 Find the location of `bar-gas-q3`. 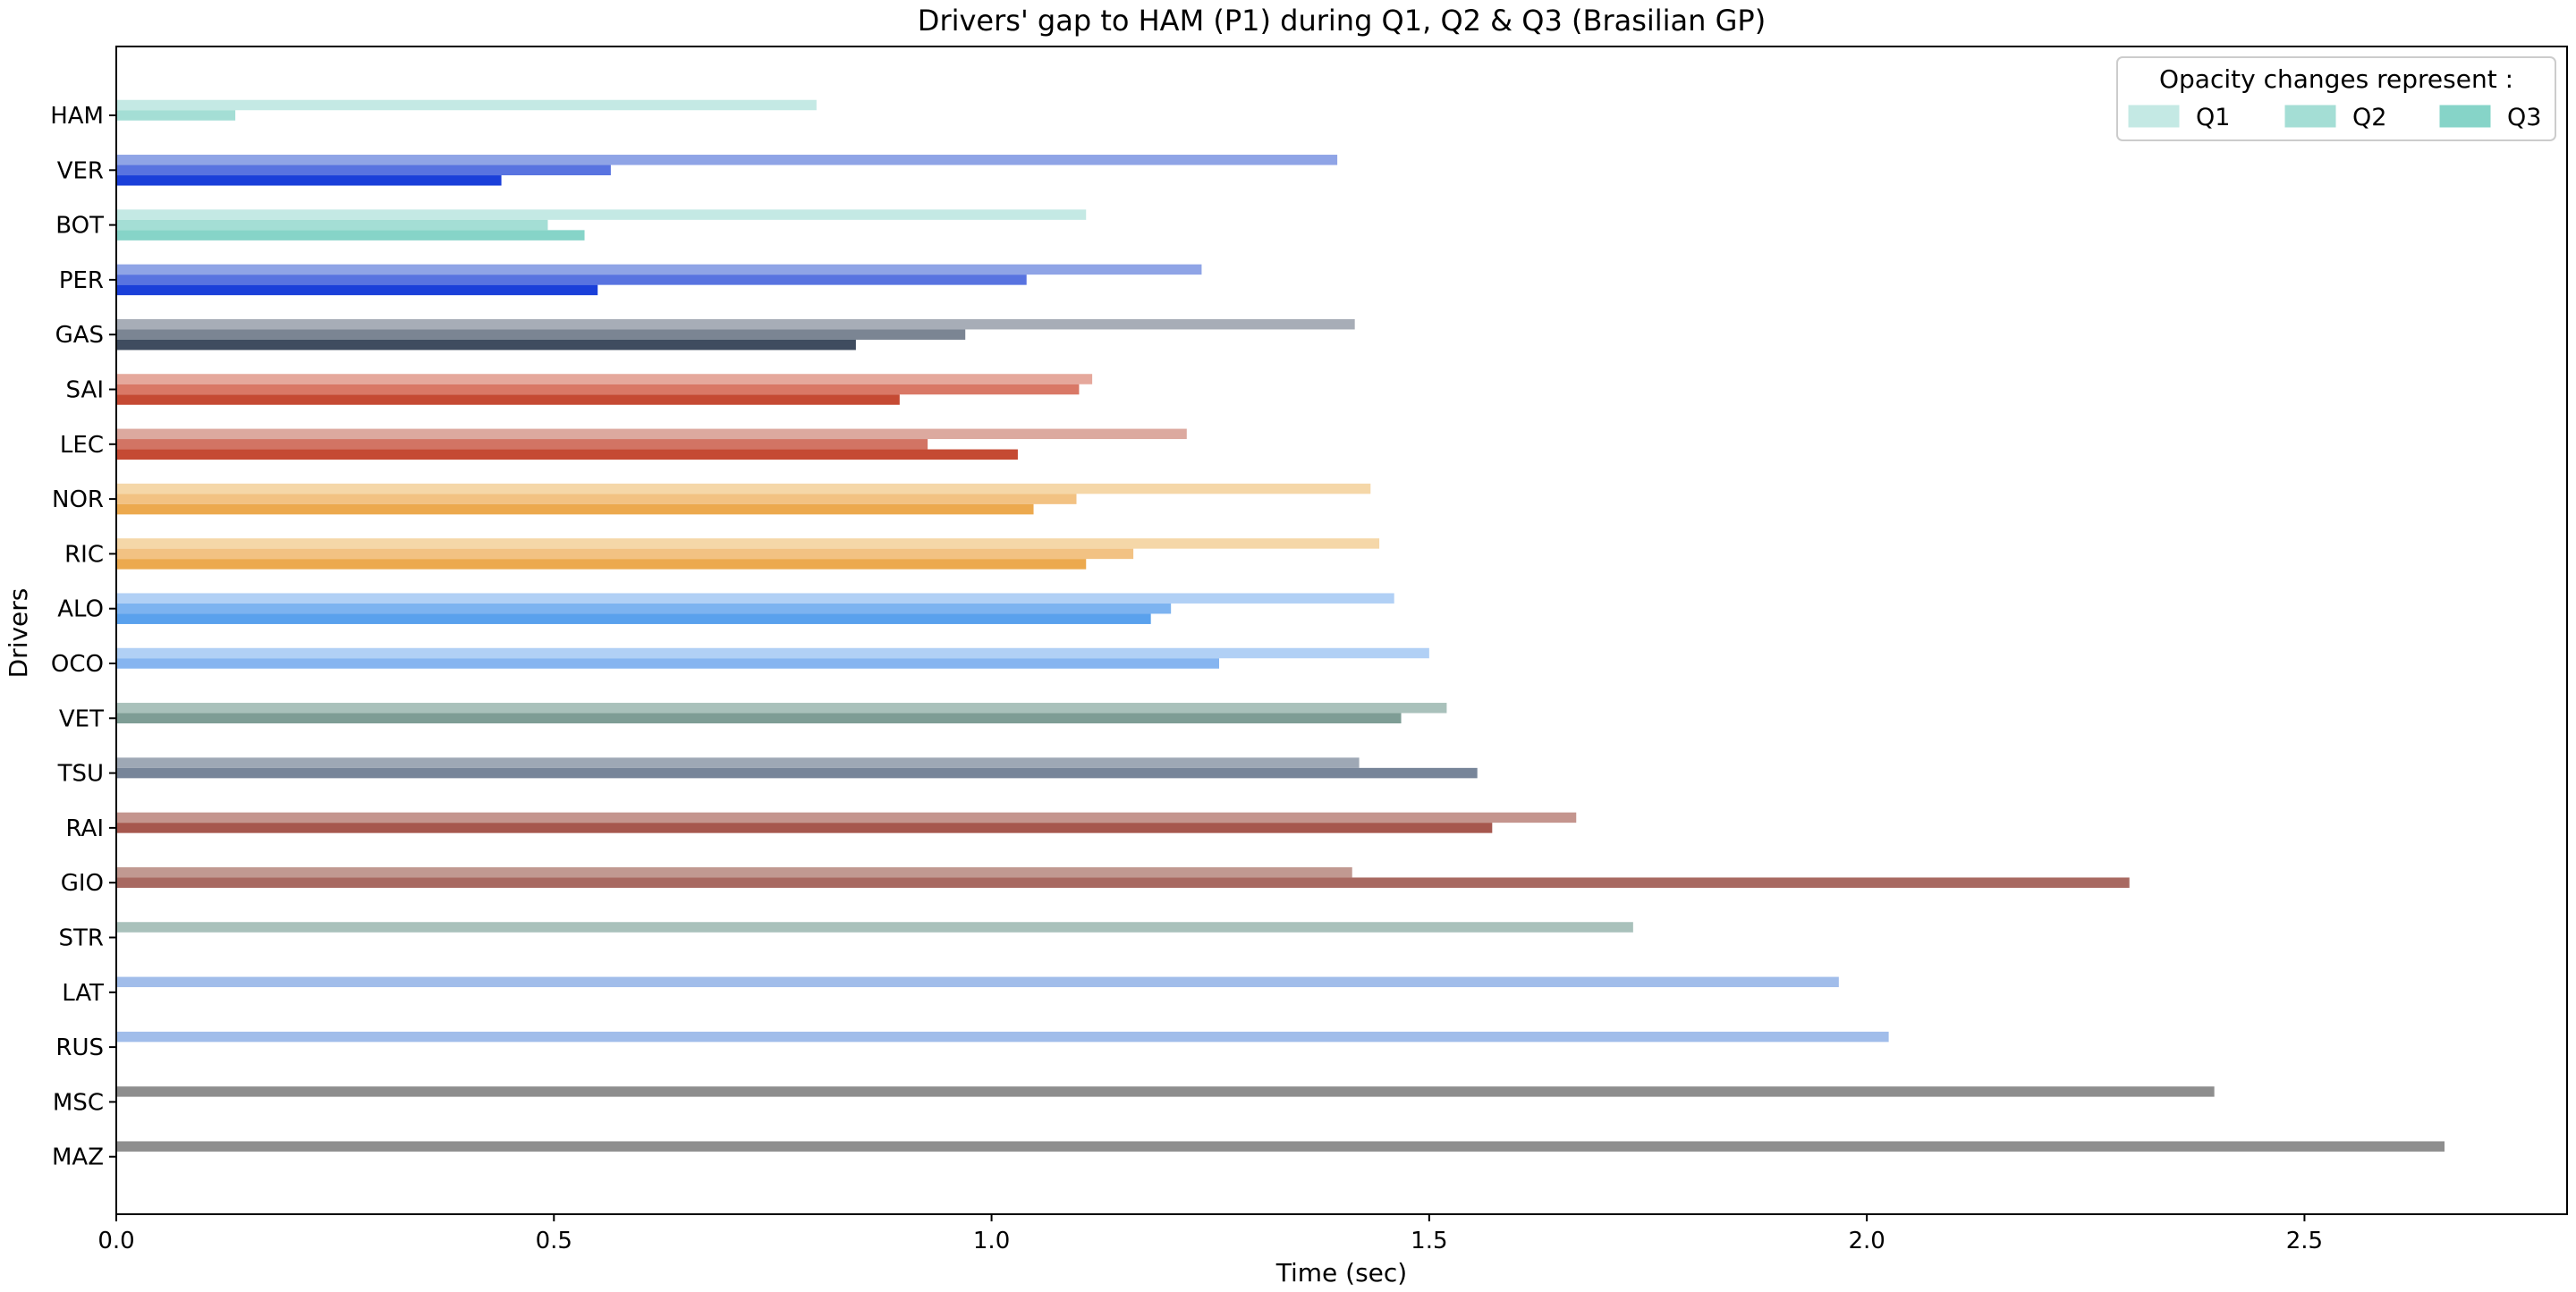

bar-gas-q3 is located at coordinates (486, 344).